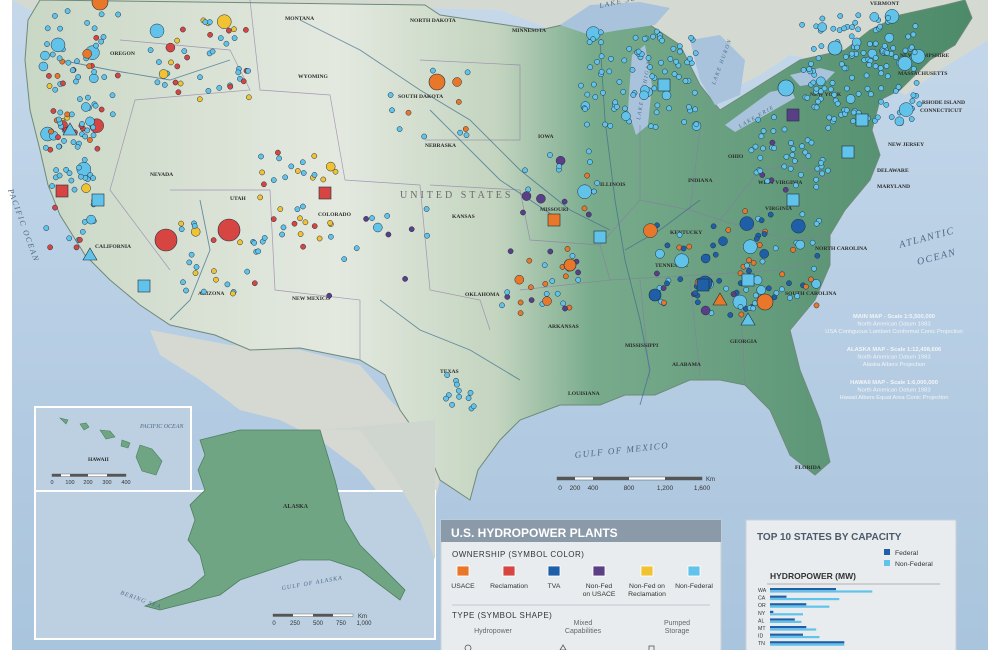  I want to click on scale-tick-label: 300, so click(106, 483).